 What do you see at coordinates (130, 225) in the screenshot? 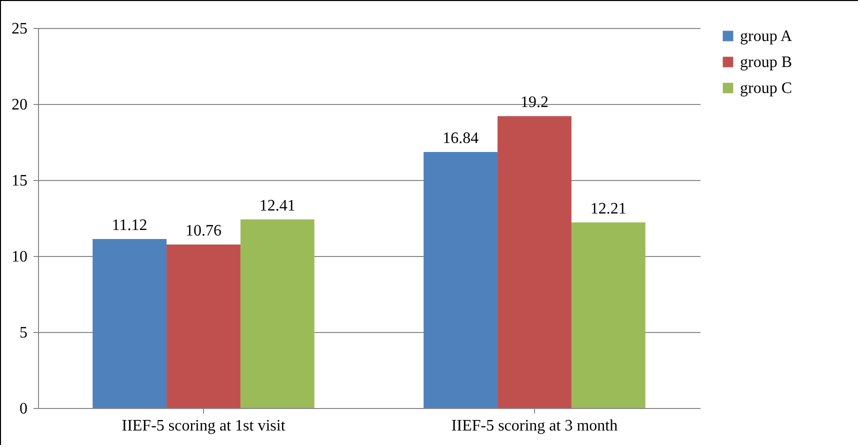
I see `data-label: 11.12` at bounding box center [130, 225].